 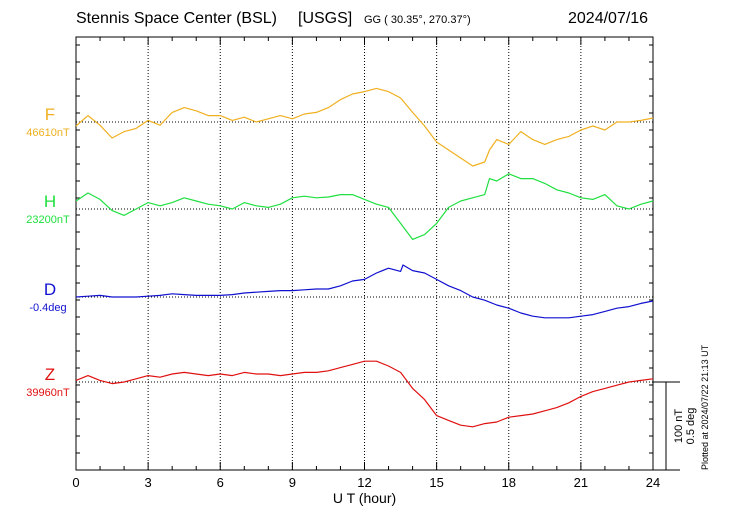 What do you see at coordinates (176, 18) in the screenshot?
I see `station-title: Stennis Space Center (BSL)` at bounding box center [176, 18].